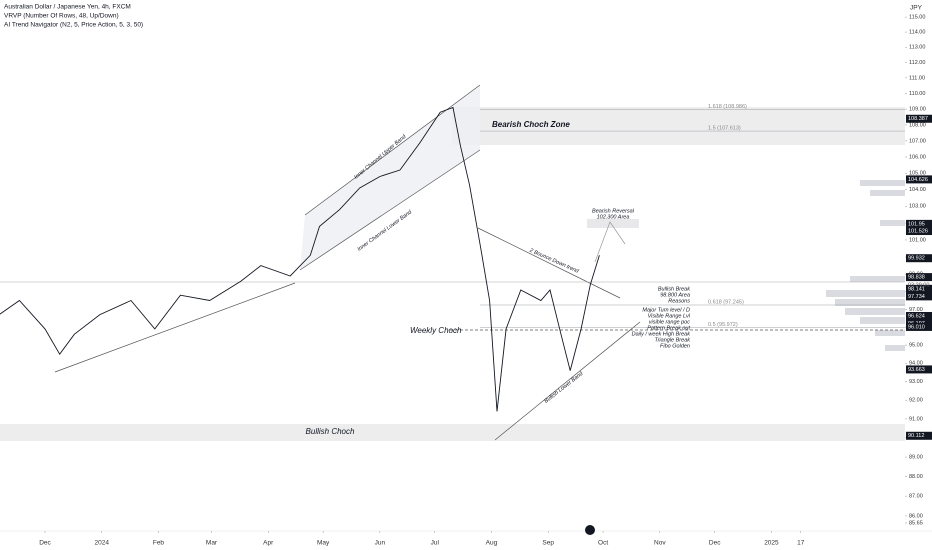  I want to click on fib-label: 0.618 (97.245), so click(726, 302).